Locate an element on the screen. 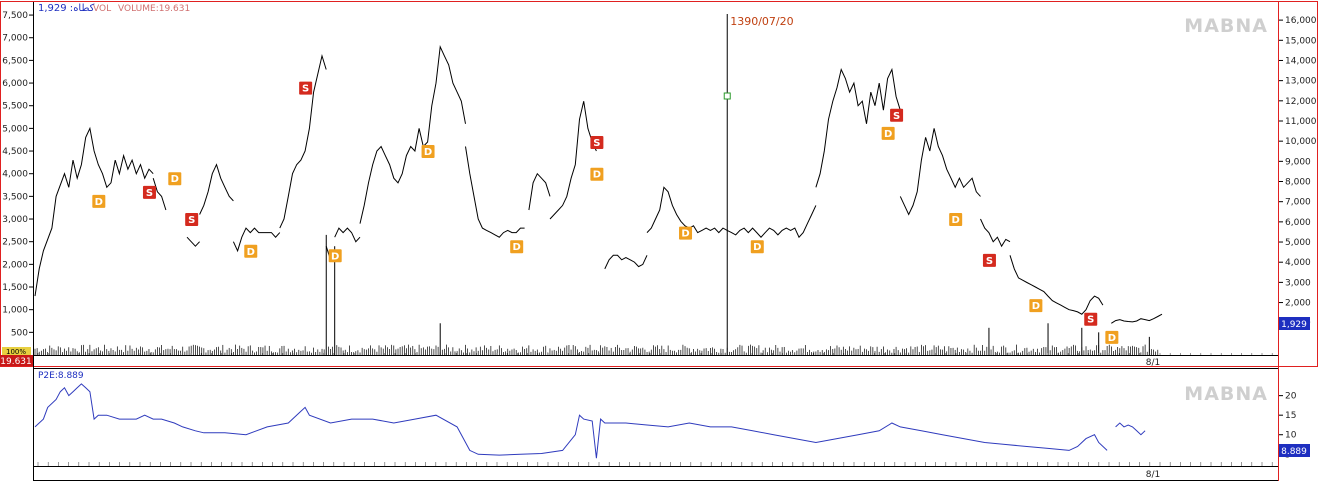 This screenshot has height=482, width=1318. right-tick-label: 14,000 is located at coordinates (1301, 61).